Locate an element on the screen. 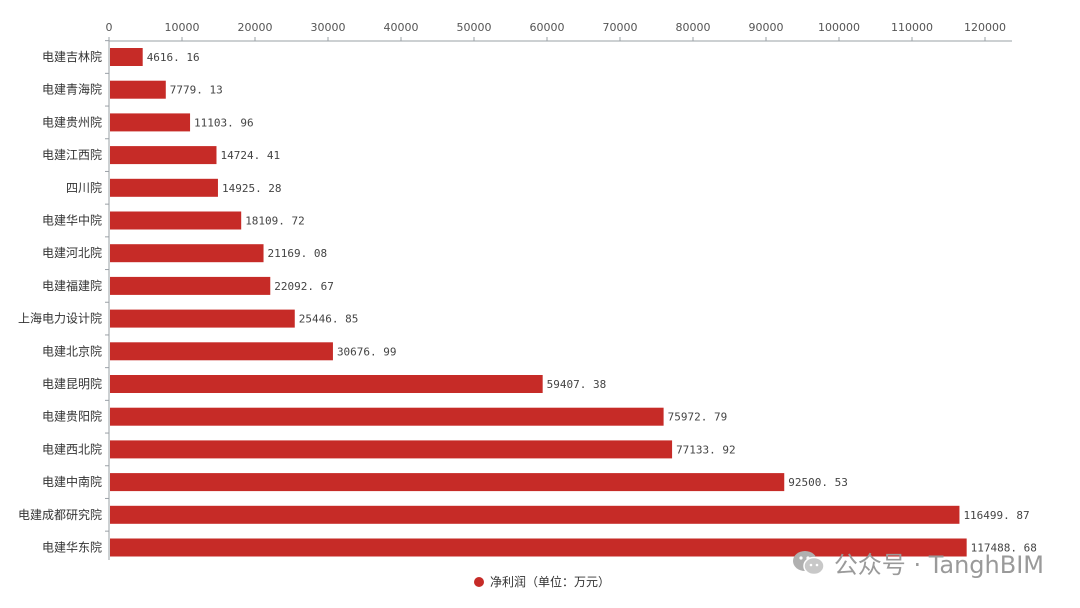  value-label: 116499. 87 is located at coordinates (996, 515).